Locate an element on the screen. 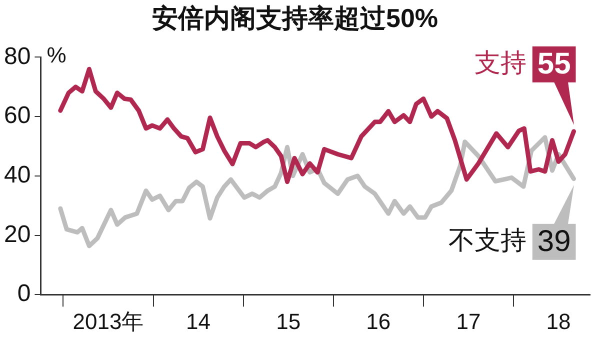 Image resolution: width=600 pixels, height=339 pixels. y-tick-label: 0 is located at coordinates (24, 294).